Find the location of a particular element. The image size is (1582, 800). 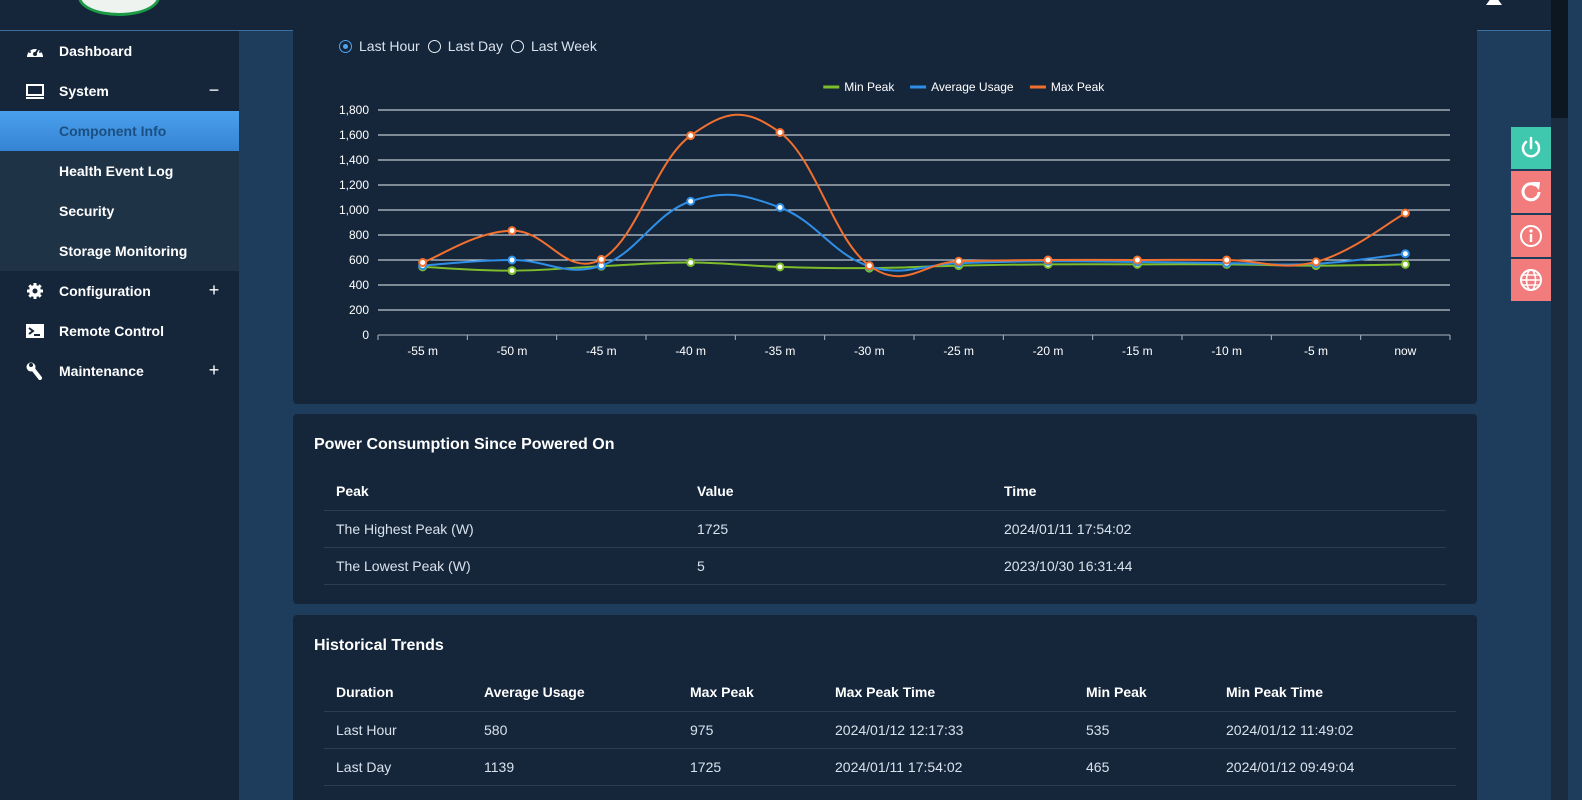

refresh-icon is located at coordinates (1531, 192).